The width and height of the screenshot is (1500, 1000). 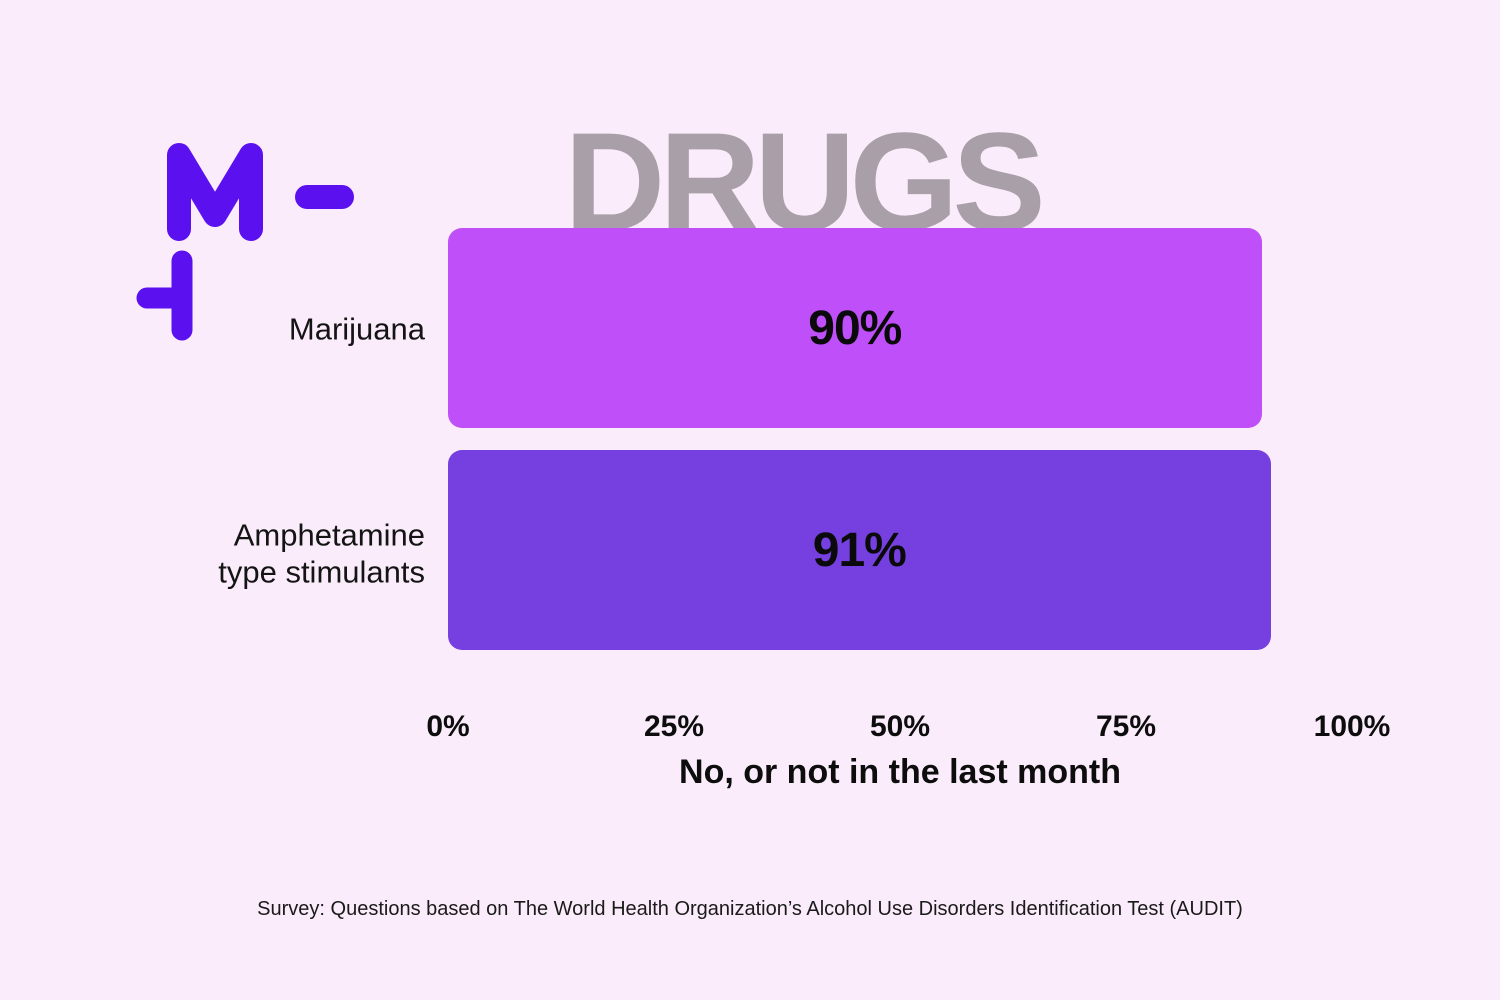 What do you see at coordinates (1352, 726) in the screenshot?
I see `x-tick-100: 100%` at bounding box center [1352, 726].